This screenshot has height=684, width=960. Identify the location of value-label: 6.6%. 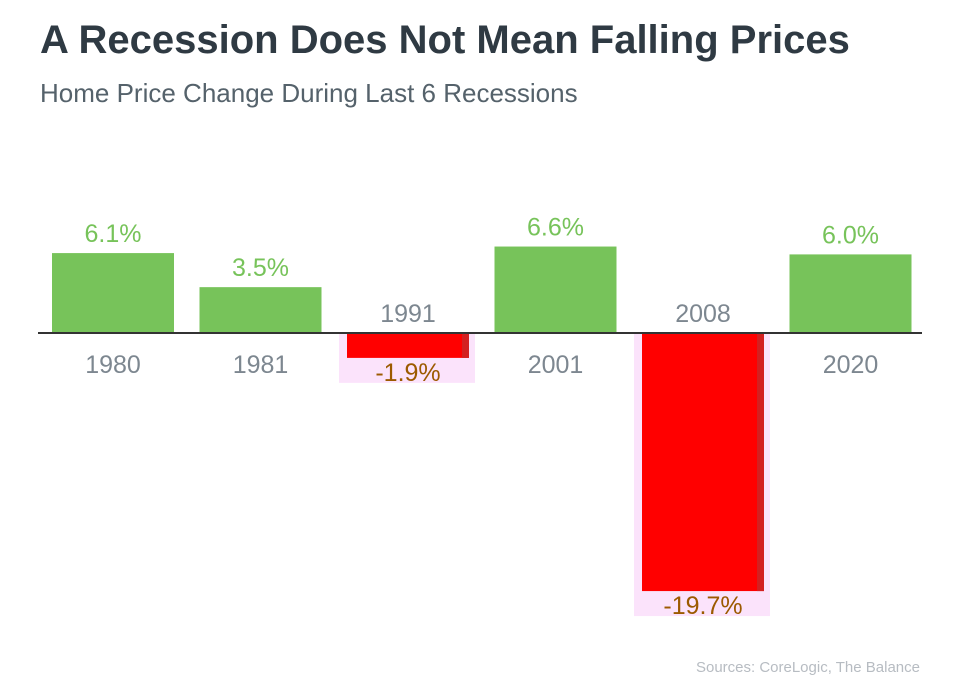
(555, 228).